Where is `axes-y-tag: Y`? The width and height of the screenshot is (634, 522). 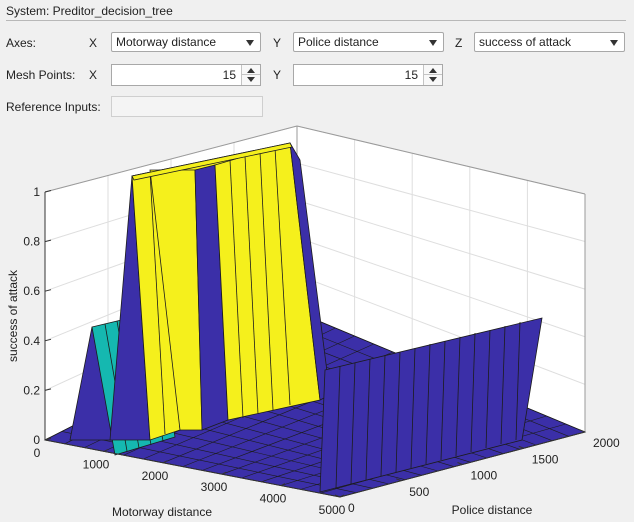
axes-y-tag: Y is located at coordinates (277, 43).